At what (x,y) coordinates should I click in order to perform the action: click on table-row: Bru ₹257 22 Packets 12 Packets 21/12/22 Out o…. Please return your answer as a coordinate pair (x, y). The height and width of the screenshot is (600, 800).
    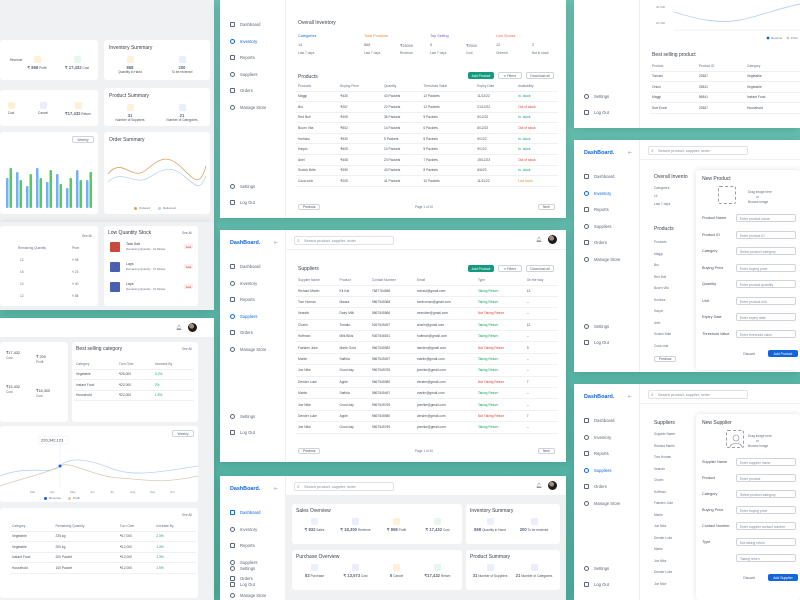
    Looking at the image, I should click on (427, 107).